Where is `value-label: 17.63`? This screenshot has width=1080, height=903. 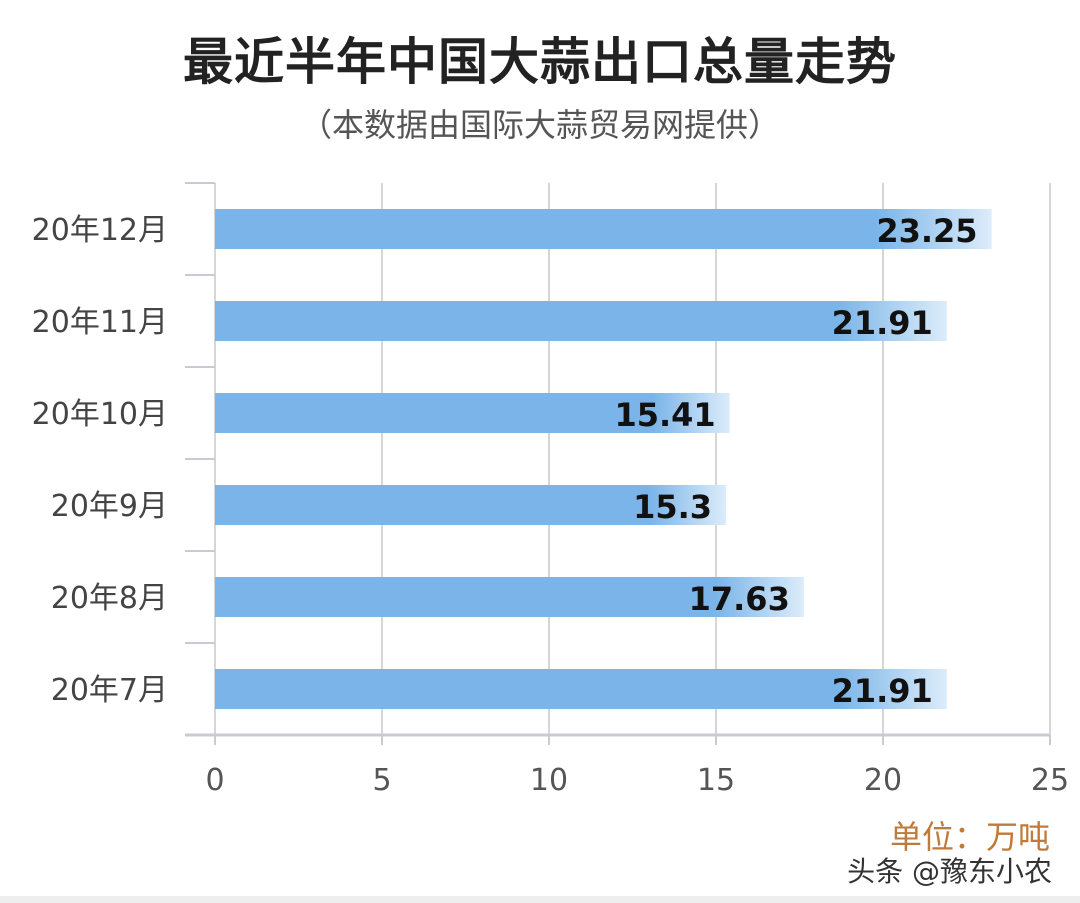
value-label: 17.63 is located at coordinates (739, 599).